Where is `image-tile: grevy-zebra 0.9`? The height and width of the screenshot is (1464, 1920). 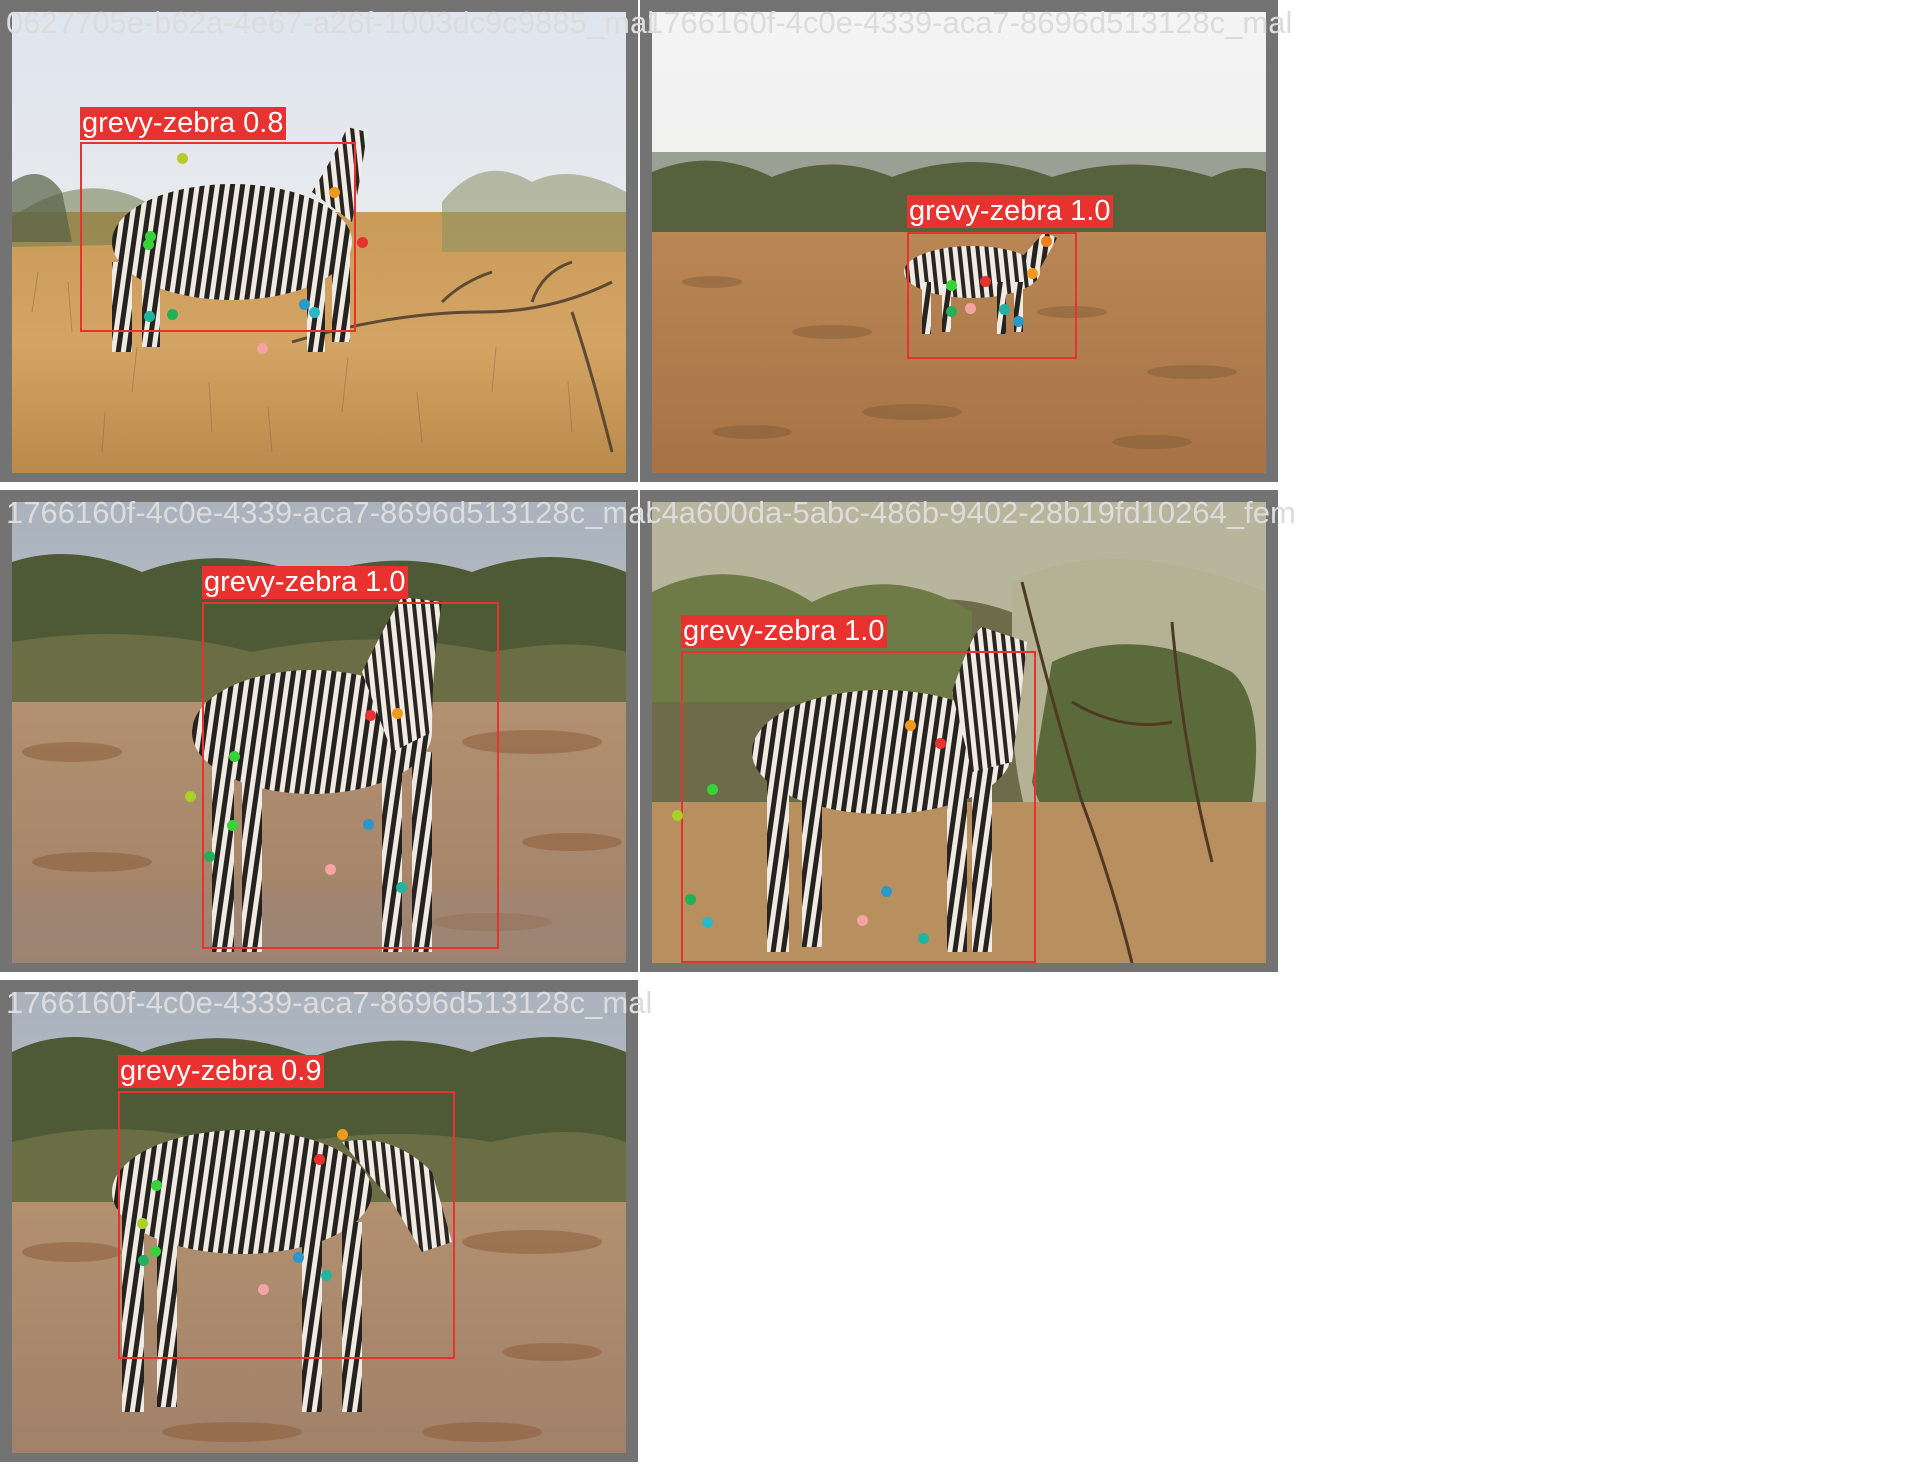
image-tile: grevy-zebra 0.9 is located at coordinates (319, 1221).